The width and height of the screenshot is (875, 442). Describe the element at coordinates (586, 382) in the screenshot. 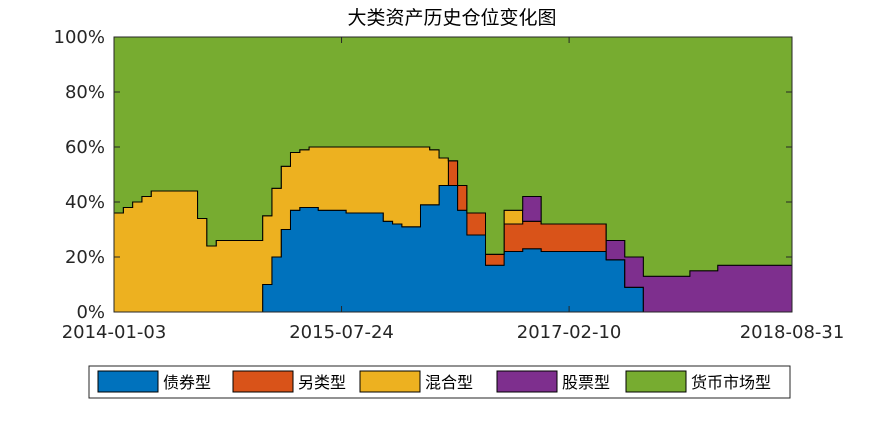

I see `legend-label-3: 股票型` at that location.